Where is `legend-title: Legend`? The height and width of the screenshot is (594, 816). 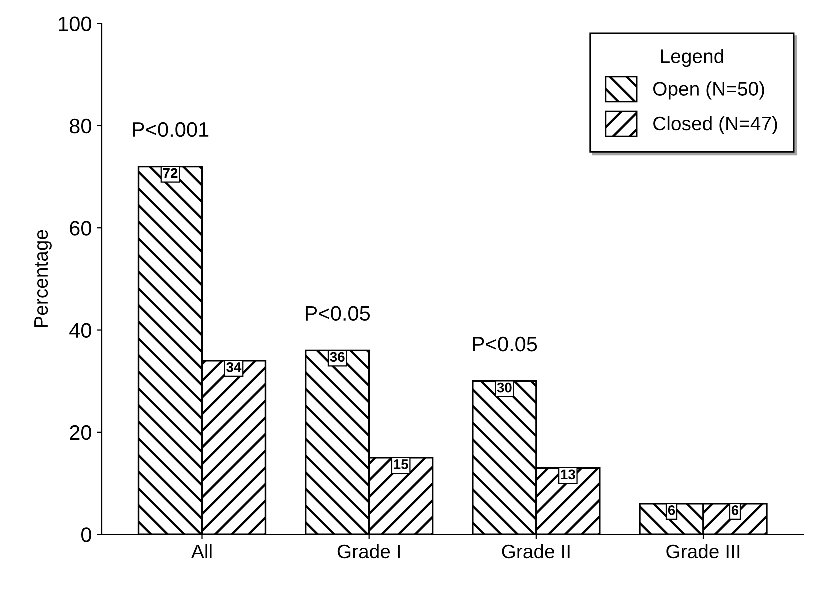
legend-title: Legend is located at coordinates (692, 58).